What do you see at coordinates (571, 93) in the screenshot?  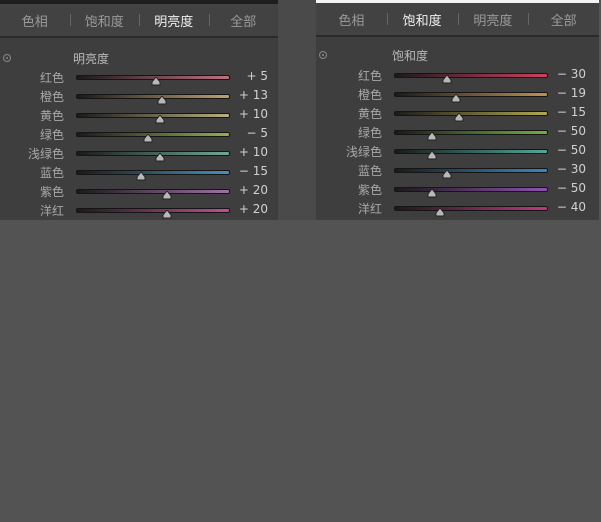 I see `slider-value: − 19` at bounding box center [571, 93].